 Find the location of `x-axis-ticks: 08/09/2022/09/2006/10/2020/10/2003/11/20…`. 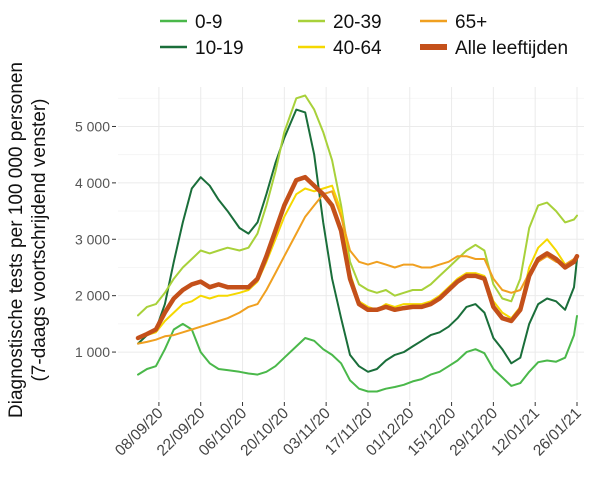

x-axis-ticks: 08/09/2022/09/2006/10/2020/10/2003/11/20… is located at coordinates (348, 430).